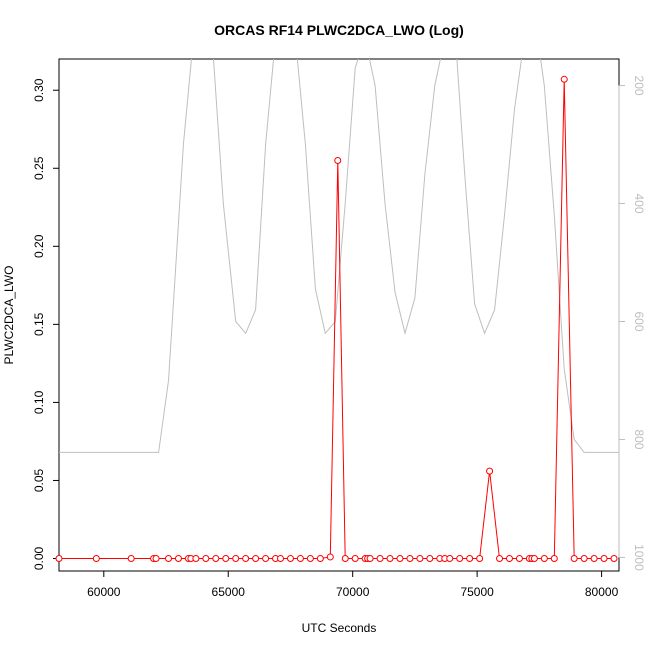 This screenshot has width=650, height=650. Describe the element at coordinates (39, 90) in the screenshot. I see `y-tick-label: 0.30` at that location.